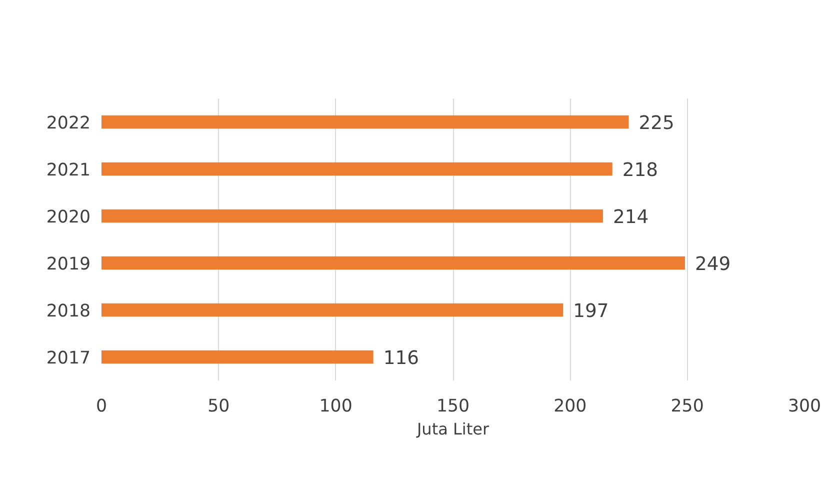 Image resolution: width=838 pixels, height=493 pixels. What do you see at coordinates (453, 429) in the screenshot?
I see `x-axis-title: Juta Liter` at bounding box center [453, 429].